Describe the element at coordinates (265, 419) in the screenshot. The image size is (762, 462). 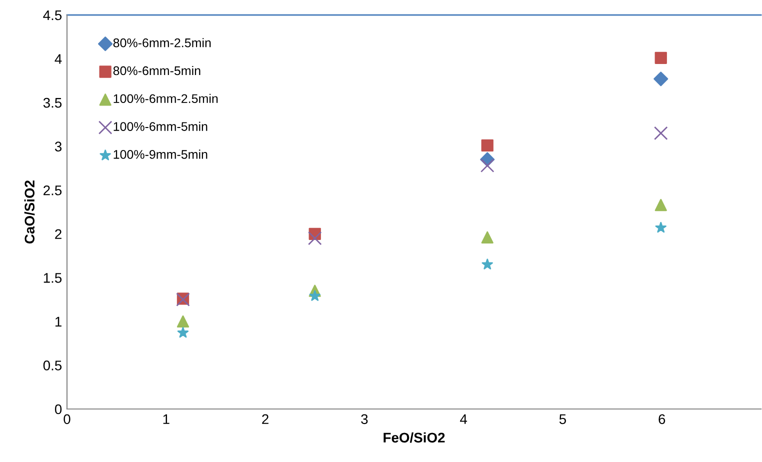
I see `x-tick-label: 2` at that location.